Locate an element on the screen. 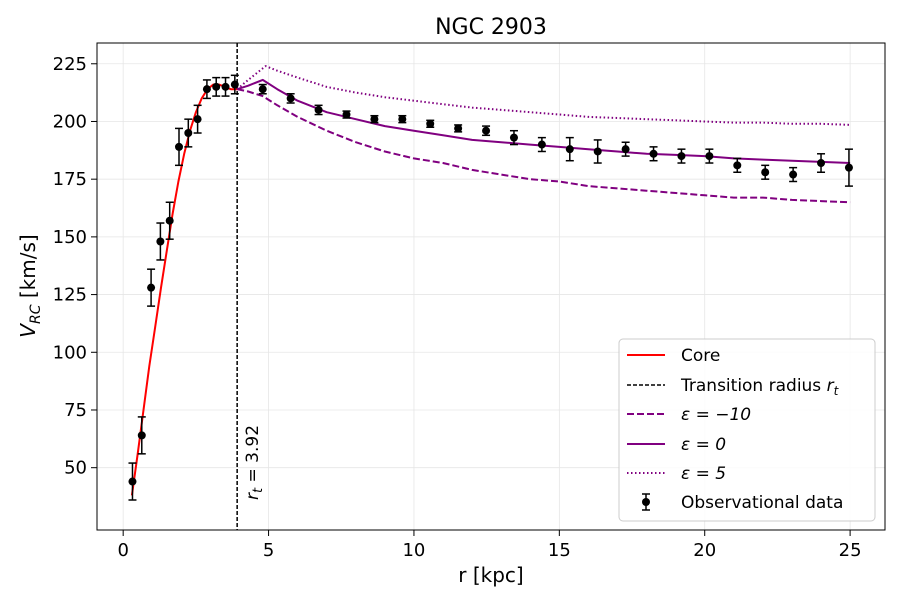 Image resolution: width=900 pixels, height=600 pixels. annotation-value: = 3.92 is located at coordinates (253, 456).